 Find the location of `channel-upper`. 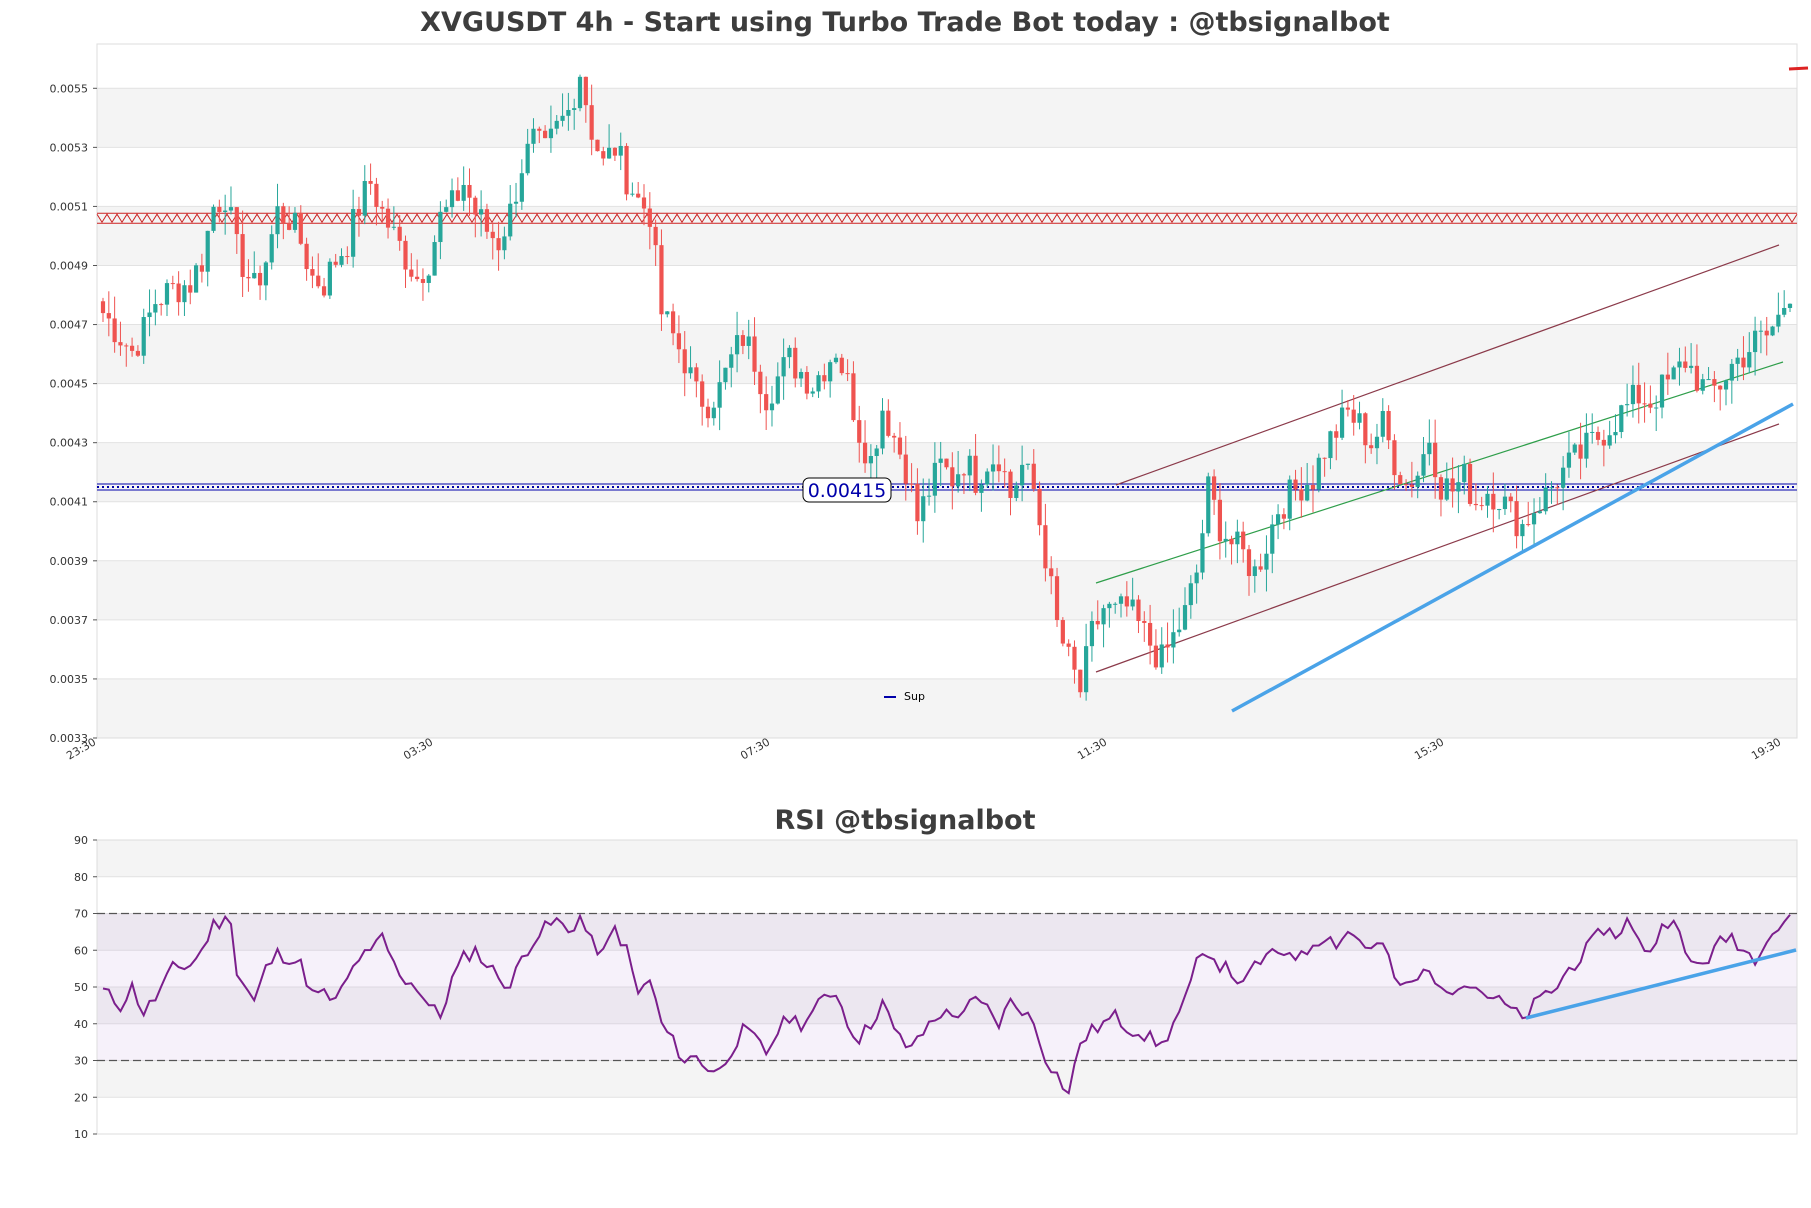

channel-upper is located at coordinates (1447, 365).